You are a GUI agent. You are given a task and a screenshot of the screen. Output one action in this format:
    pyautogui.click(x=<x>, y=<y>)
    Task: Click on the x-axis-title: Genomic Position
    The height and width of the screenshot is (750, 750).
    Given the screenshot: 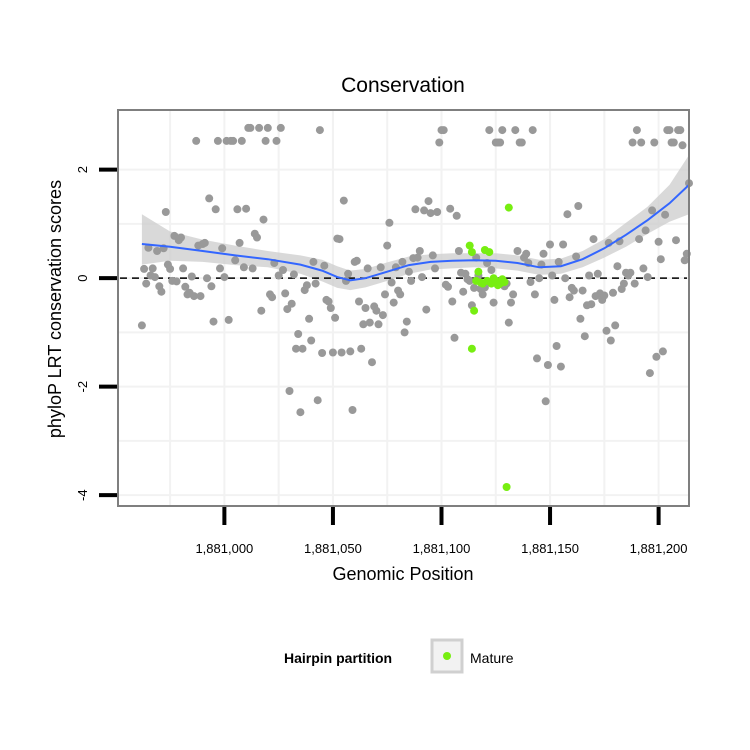 What is the action you would take?
    pyautogui.click(x=402, y=574)
    